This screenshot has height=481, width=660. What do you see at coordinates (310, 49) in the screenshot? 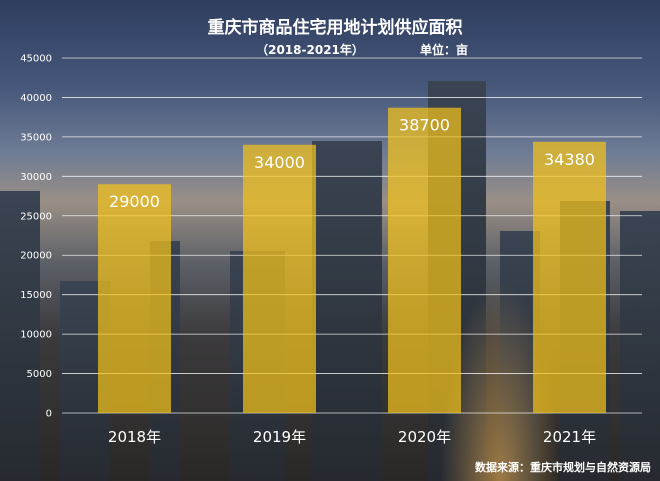
I see `chart-subtitle: （2018-2021年）` at bounding box center [310, 49].